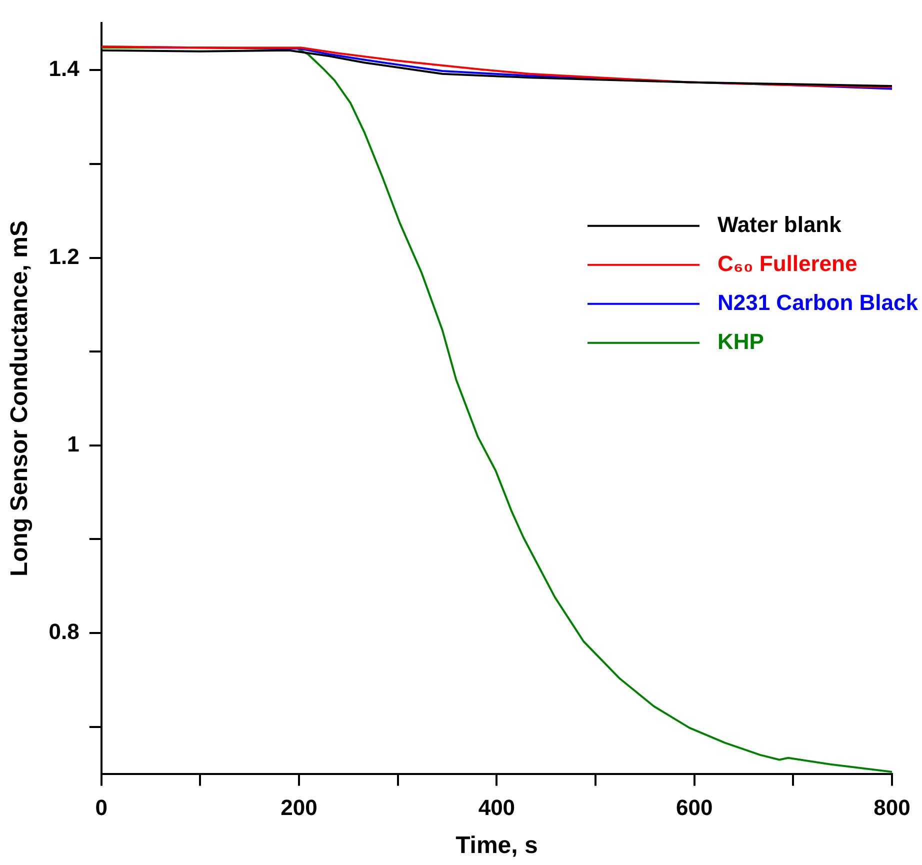  Describe the element at coordinates (740, 341) in the screenshot. I see `text: KHP` at that location.